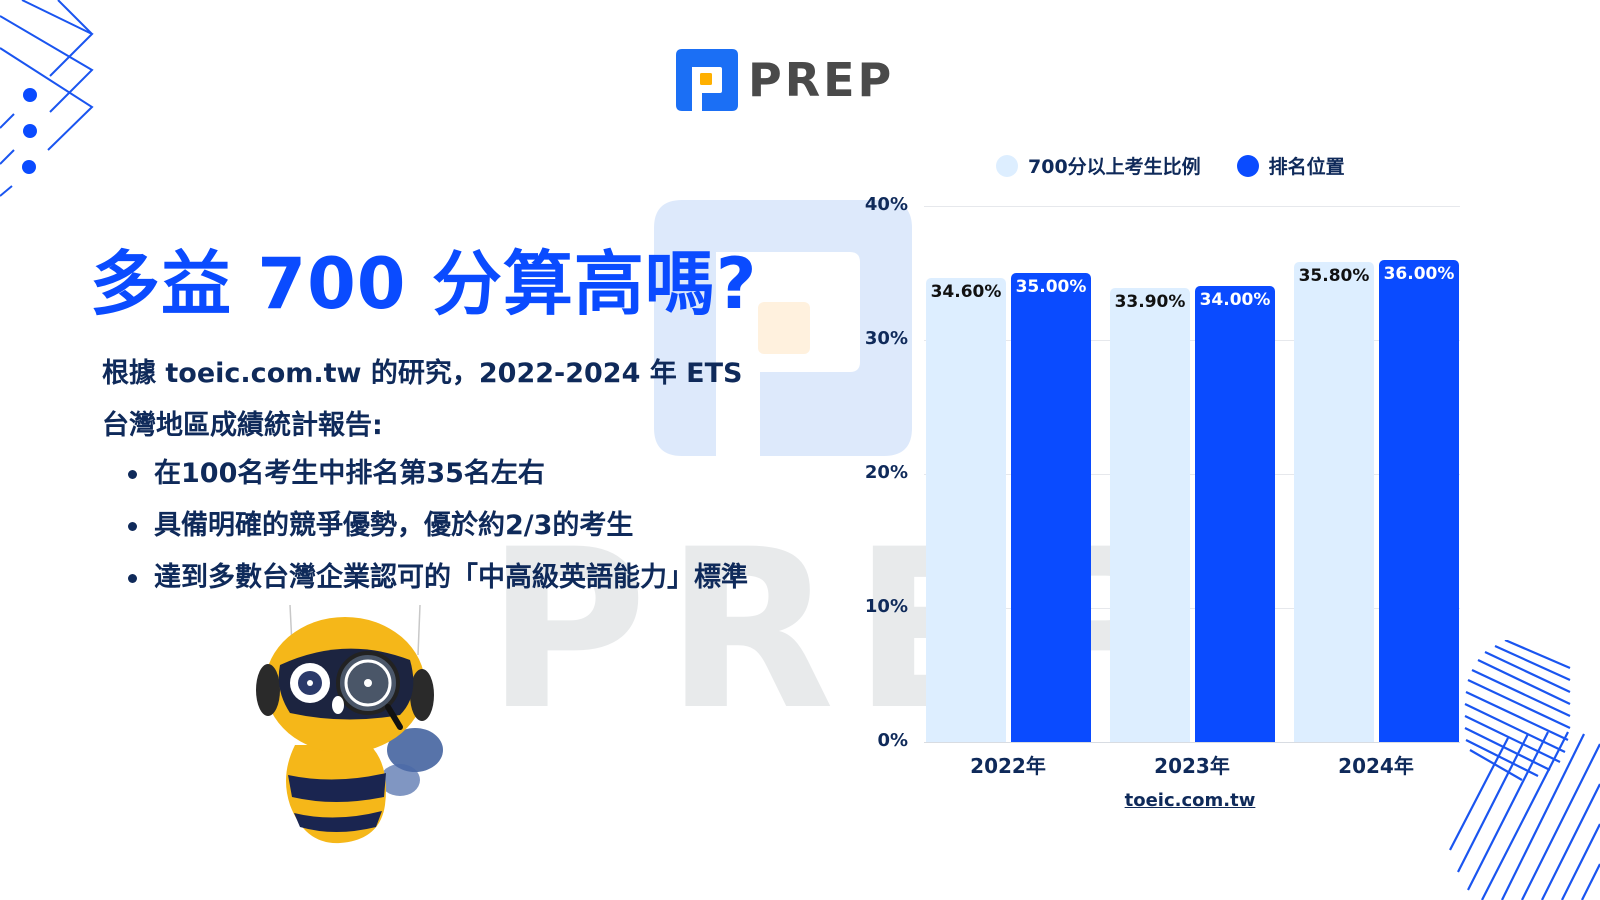  What do you see at coordinates (892, 740) in the screenshot?
I see `y-tick-label: 0%` at bounding box center [892, 740].